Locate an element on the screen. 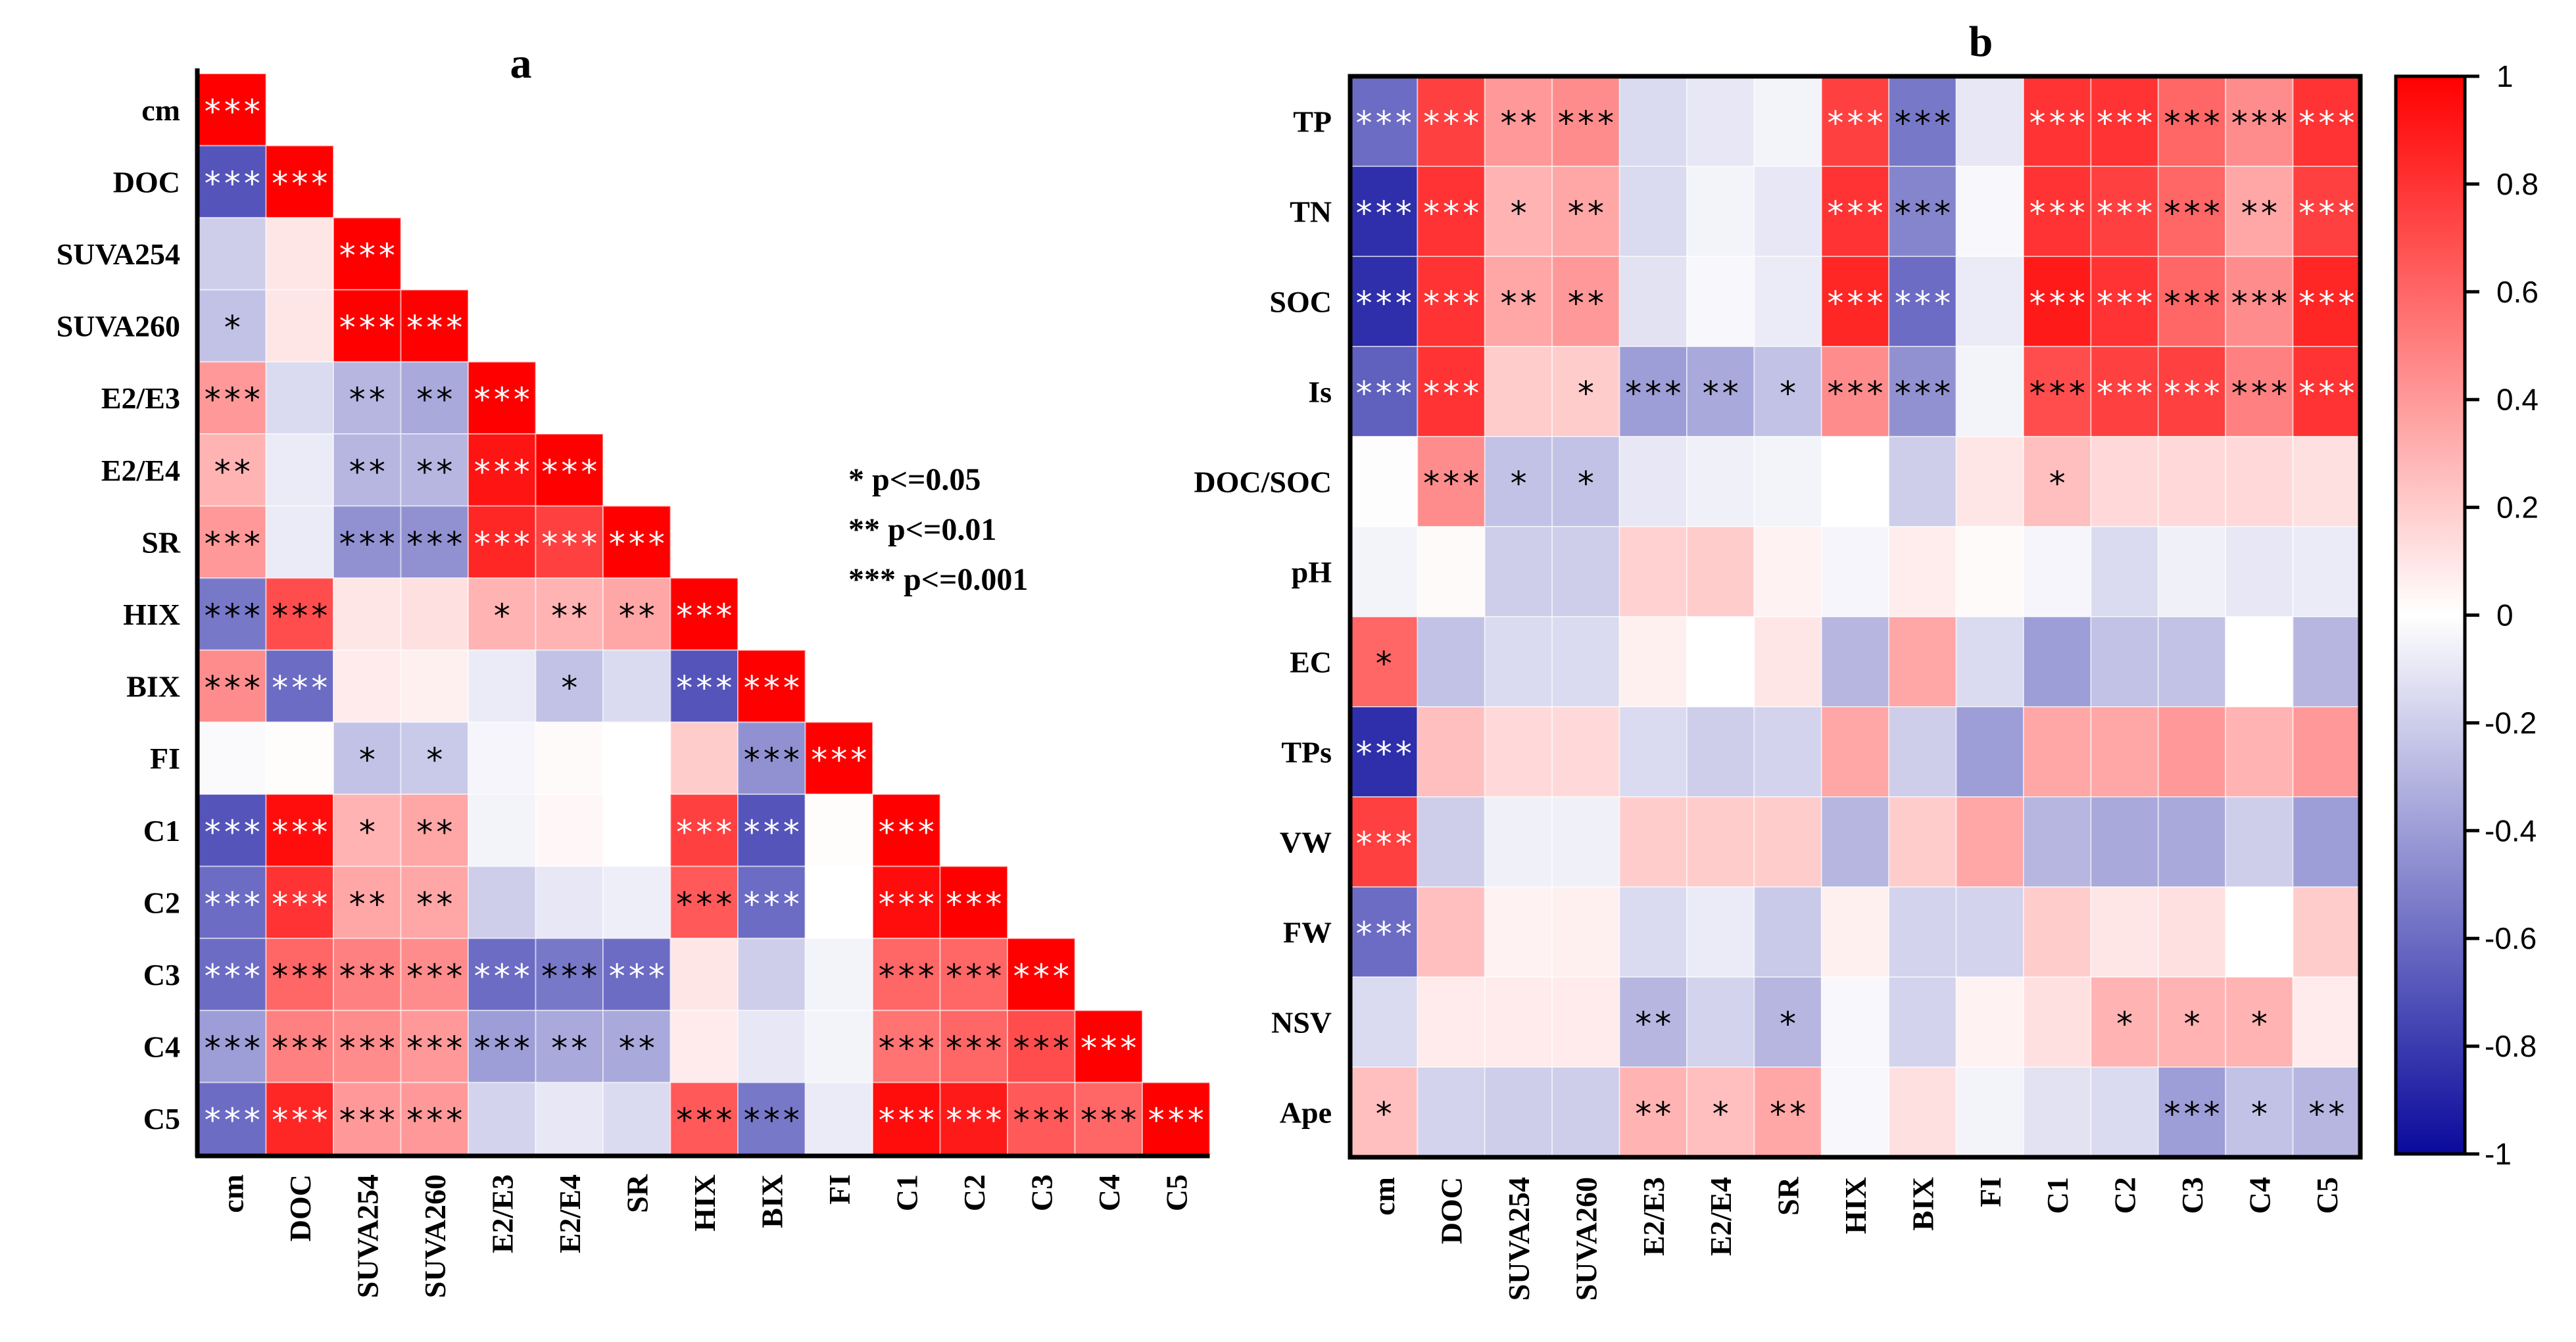 The width and height of the screenshot is (2576, 1342). colorbar-tick-label: -0.8 is located at coordinates (2511, 1046).